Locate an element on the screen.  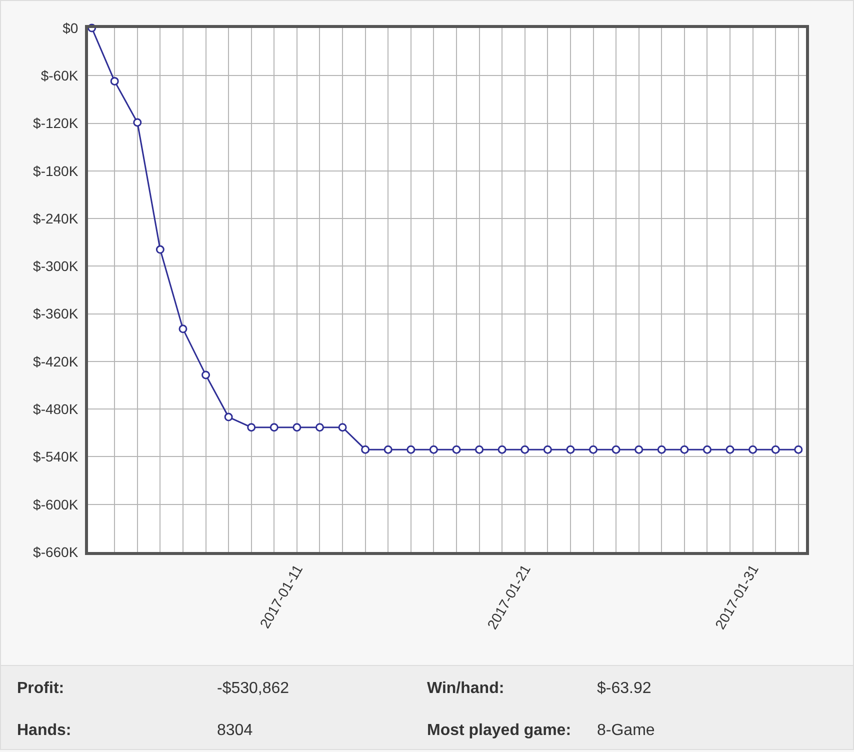
y-tick-label: $-120K is located at coordinates (56, 123).